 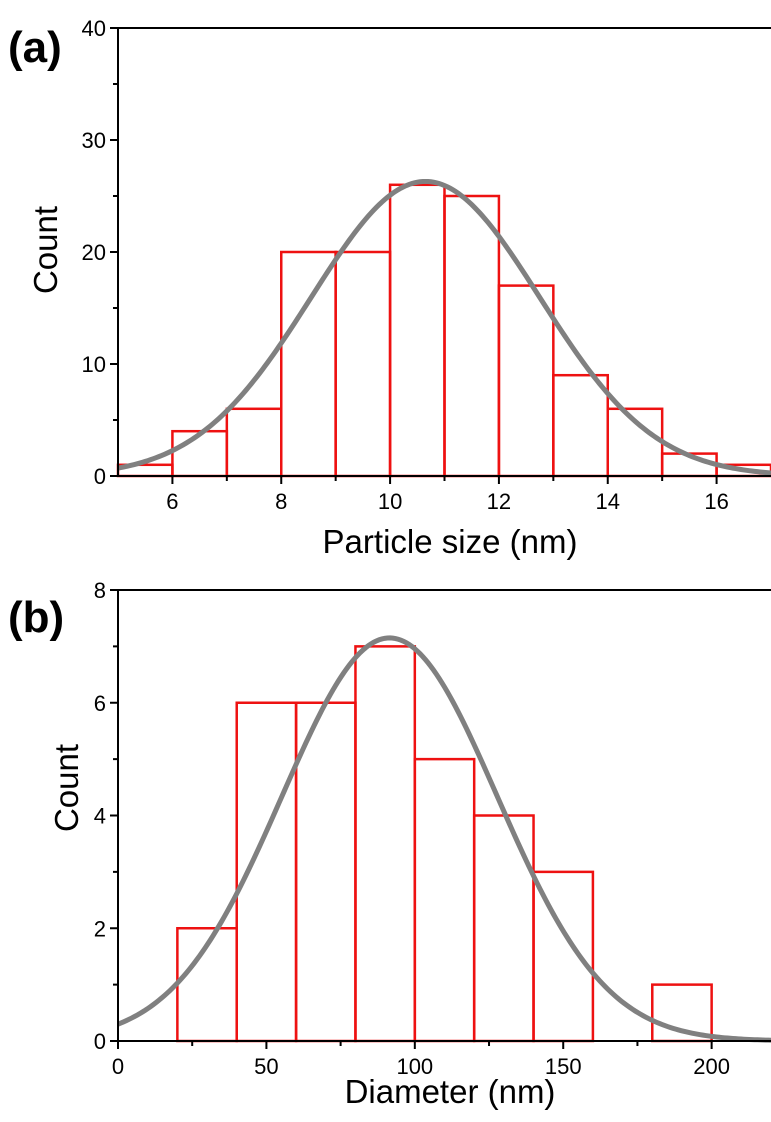 I want to click on panel-b-x-tick-label: 0, so click(x=118, y=1066).